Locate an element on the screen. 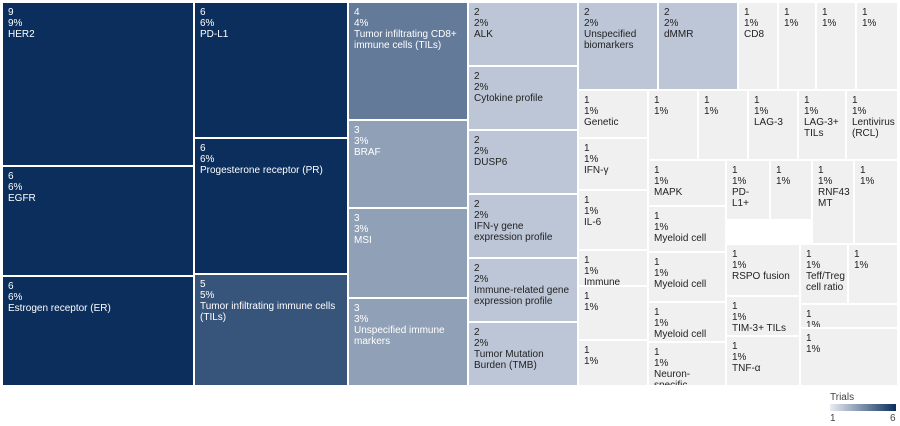 The image size is (900, 426). tile-name: PD-L1 is located at coordinates (214, 34).